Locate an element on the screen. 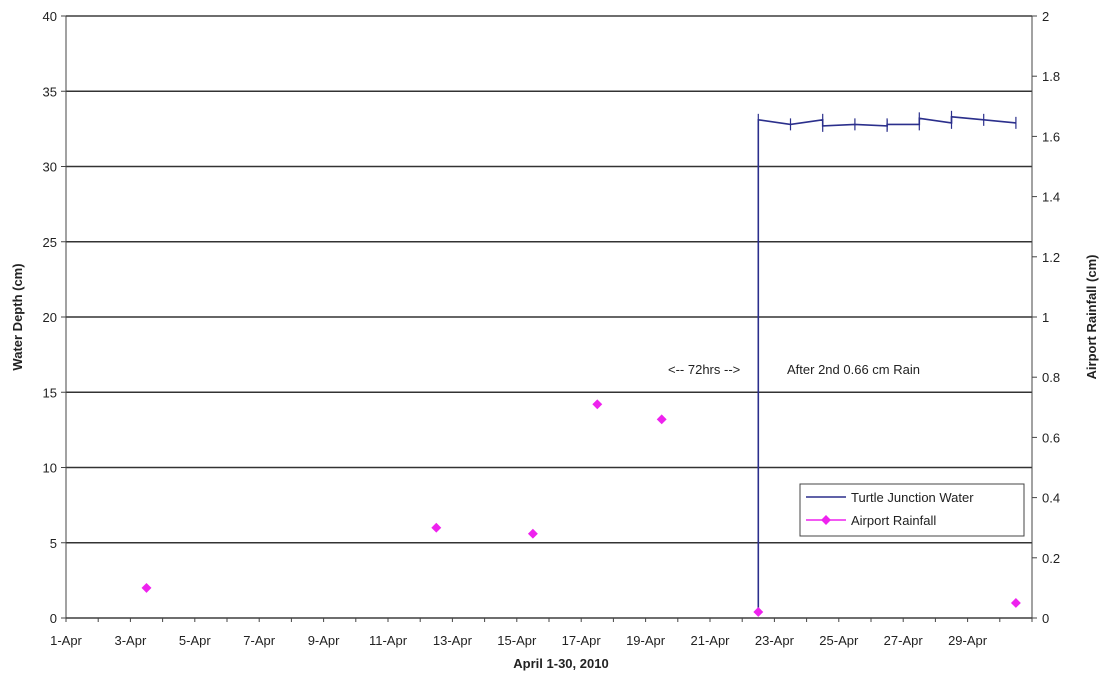 The image size is (1104, 679). x-tick-label: 5-Apr is located at coordinates (195, 640).